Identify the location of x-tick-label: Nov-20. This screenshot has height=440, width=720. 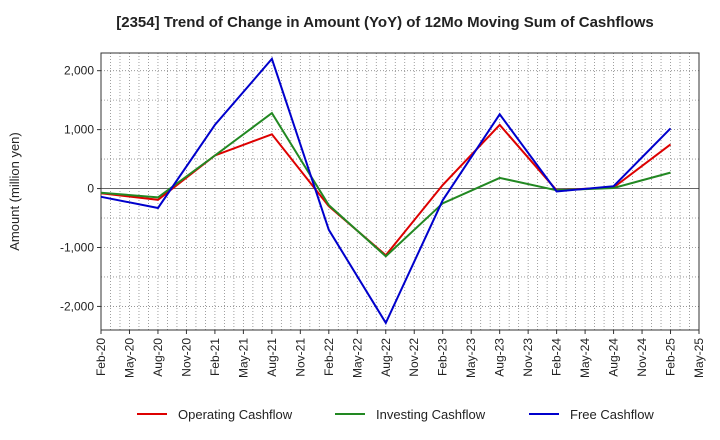
(186, 357).